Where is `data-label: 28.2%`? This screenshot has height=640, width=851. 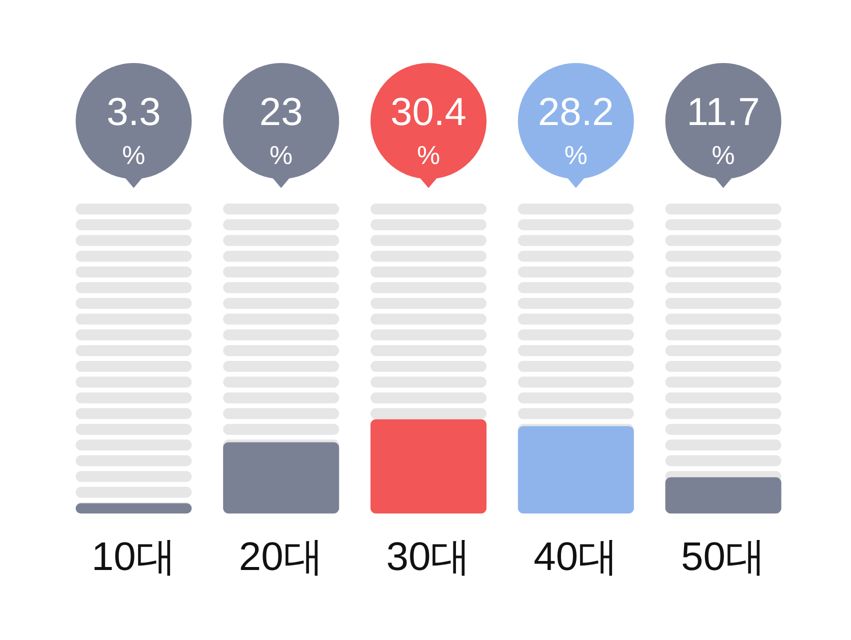 data-label: 28.2% is located at coordinates (576, 130).